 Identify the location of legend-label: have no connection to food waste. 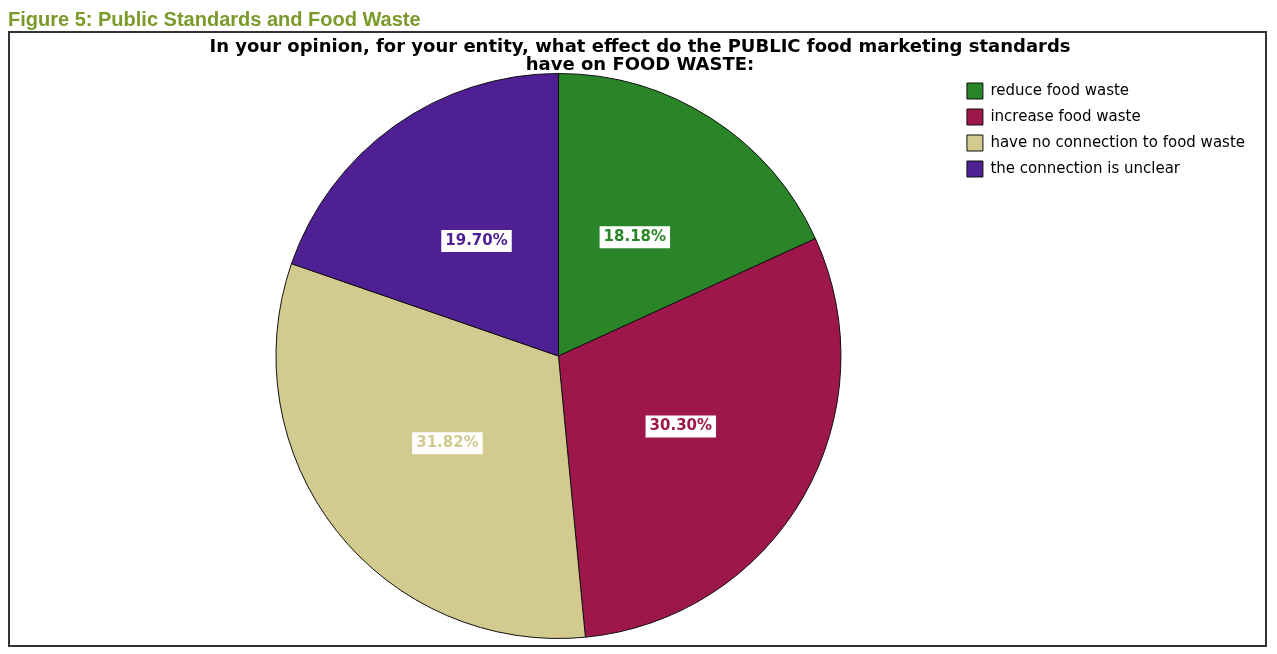
(1117, 141).